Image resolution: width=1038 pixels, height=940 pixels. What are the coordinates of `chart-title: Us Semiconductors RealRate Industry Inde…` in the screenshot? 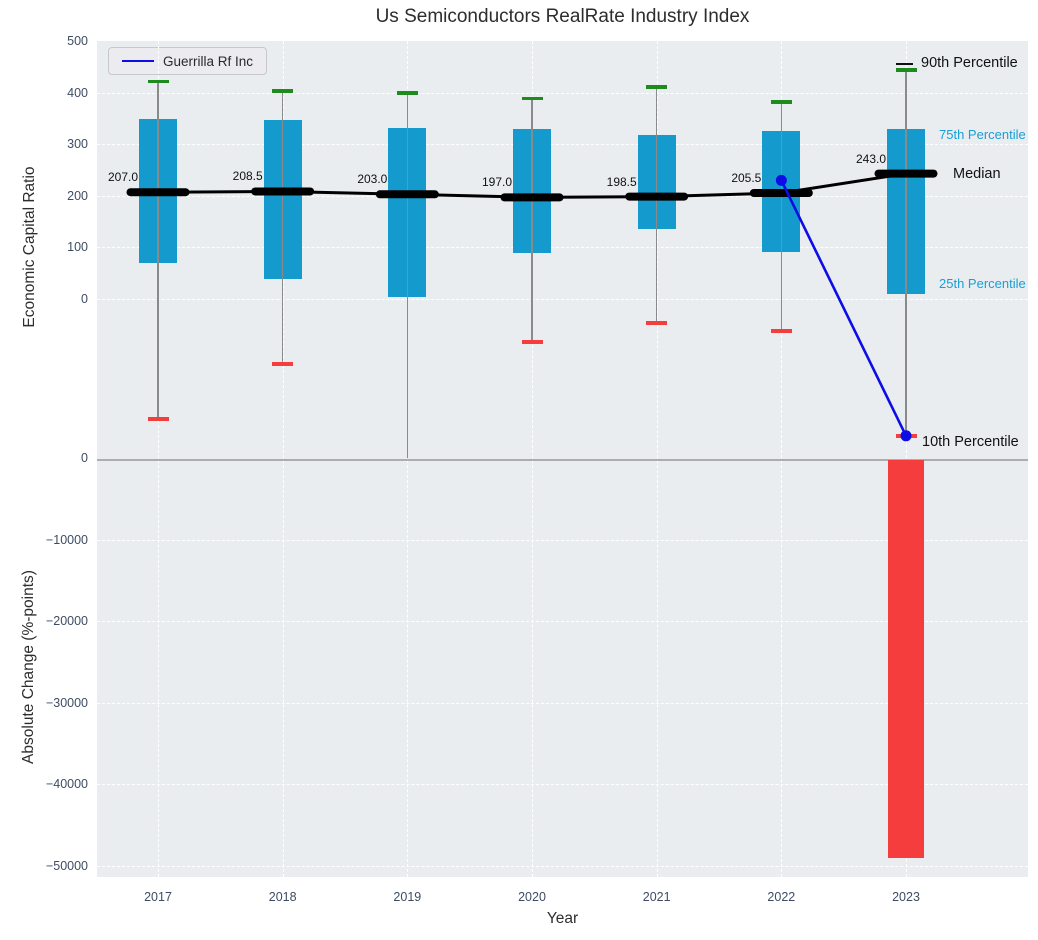 It's located at (562, 16).